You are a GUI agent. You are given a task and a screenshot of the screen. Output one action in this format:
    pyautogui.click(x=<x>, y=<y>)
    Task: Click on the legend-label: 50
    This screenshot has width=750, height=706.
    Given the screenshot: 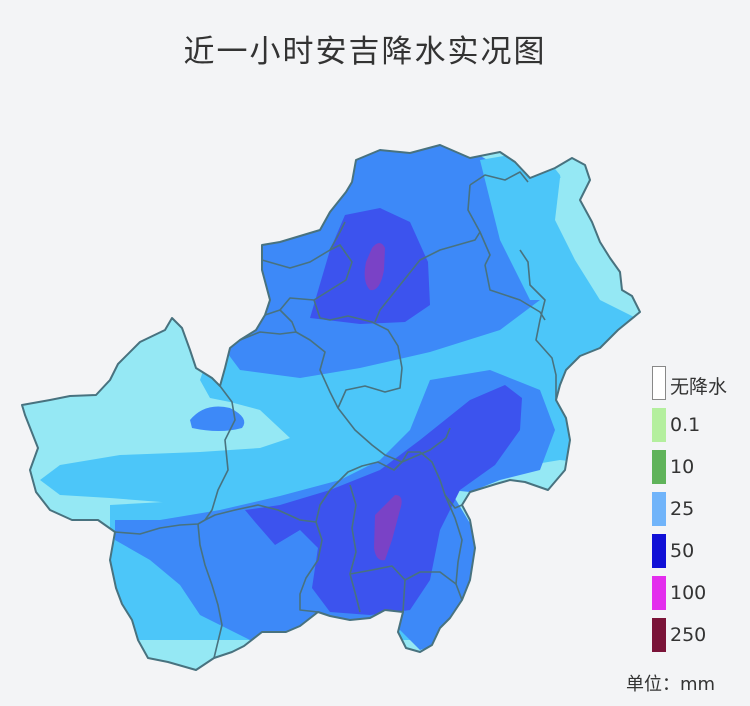 What is the action you would take?
    pyautogui.click(x=682, y=551)
    